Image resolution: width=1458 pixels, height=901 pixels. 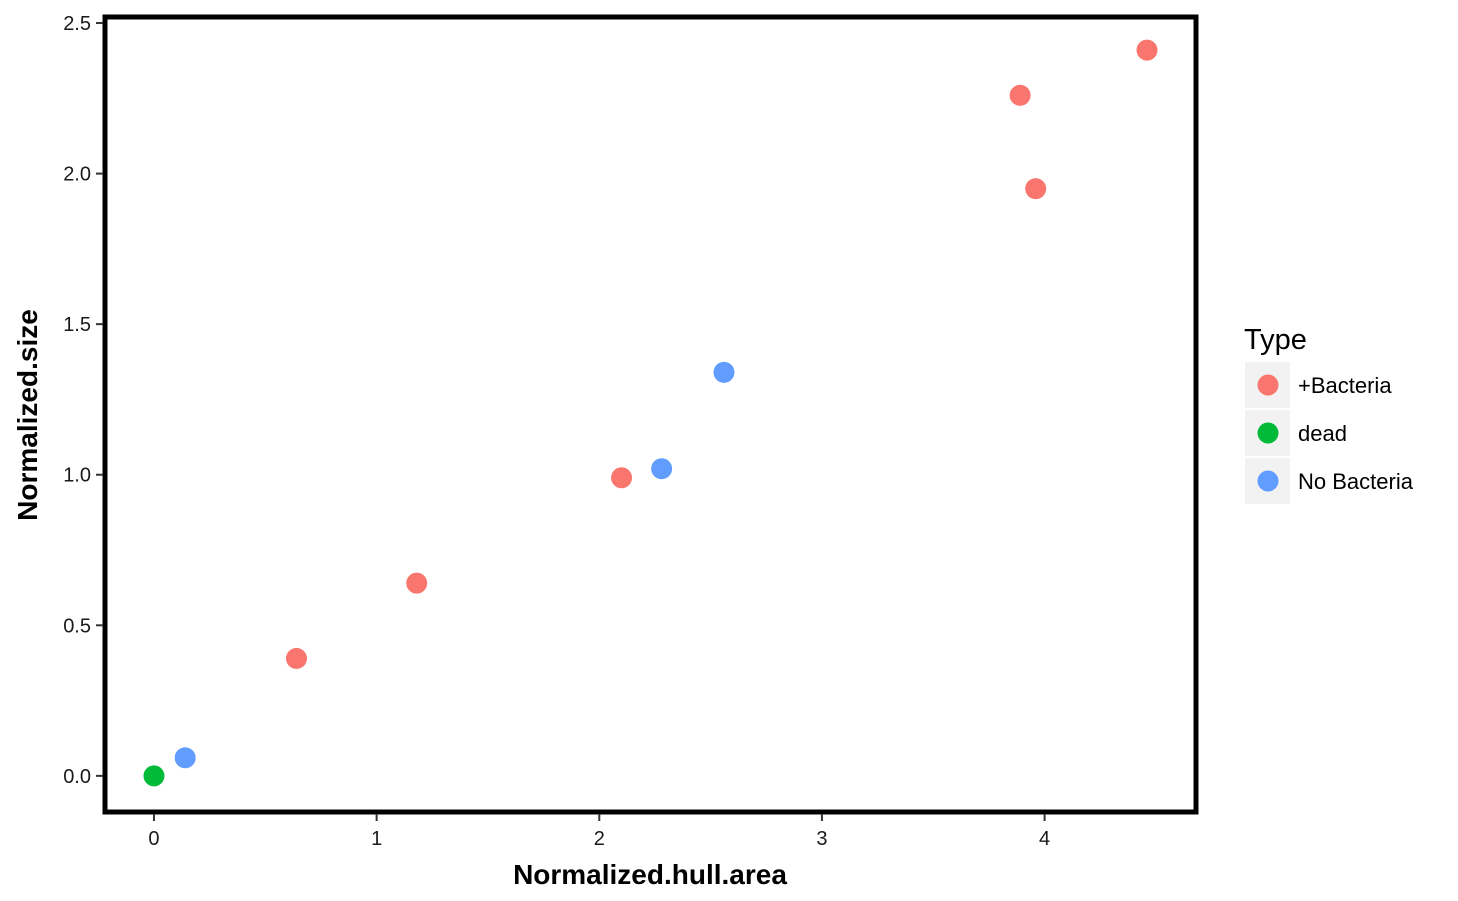 I want to click on y-tick-label: 1.5, so click(x=77, y=325).